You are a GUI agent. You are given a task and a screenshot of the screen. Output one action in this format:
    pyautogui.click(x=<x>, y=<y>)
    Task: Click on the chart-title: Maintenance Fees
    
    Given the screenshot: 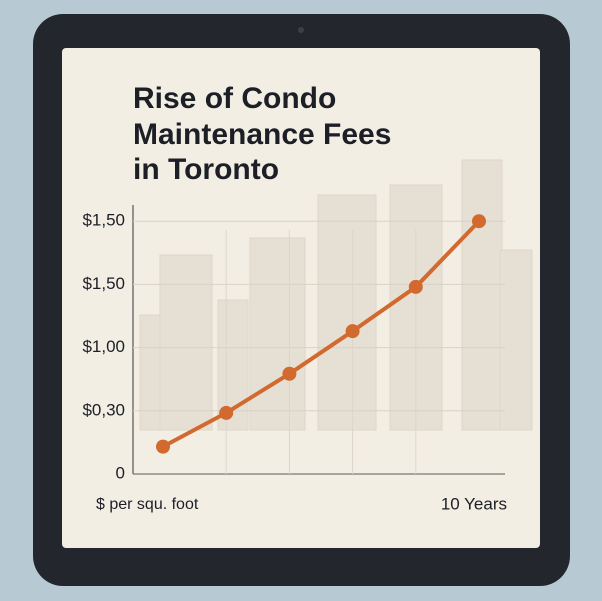 What is the action you would take?
    pyautogui.click(x=262, y=134)
    